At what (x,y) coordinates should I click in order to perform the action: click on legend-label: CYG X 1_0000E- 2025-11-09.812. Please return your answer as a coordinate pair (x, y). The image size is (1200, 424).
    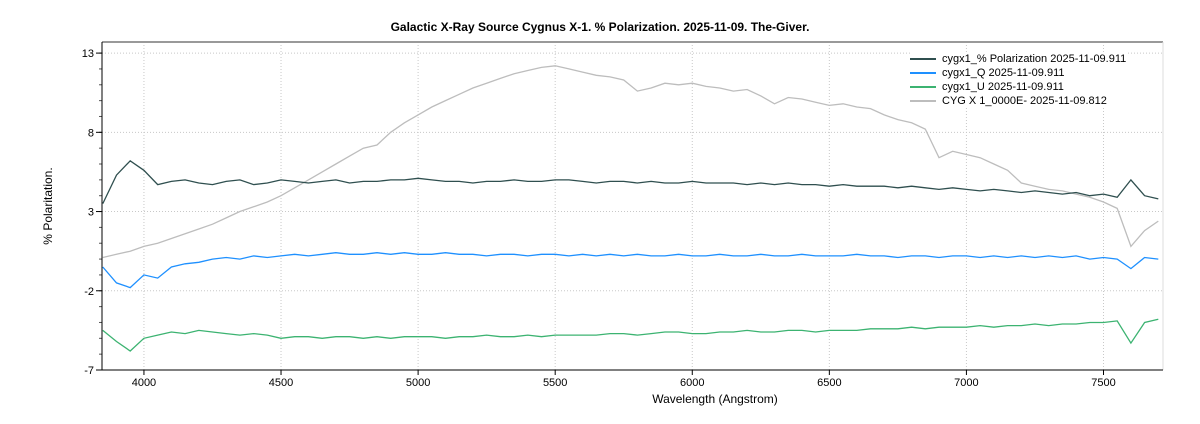
    Looking at the image, I should click on (1024, 101).